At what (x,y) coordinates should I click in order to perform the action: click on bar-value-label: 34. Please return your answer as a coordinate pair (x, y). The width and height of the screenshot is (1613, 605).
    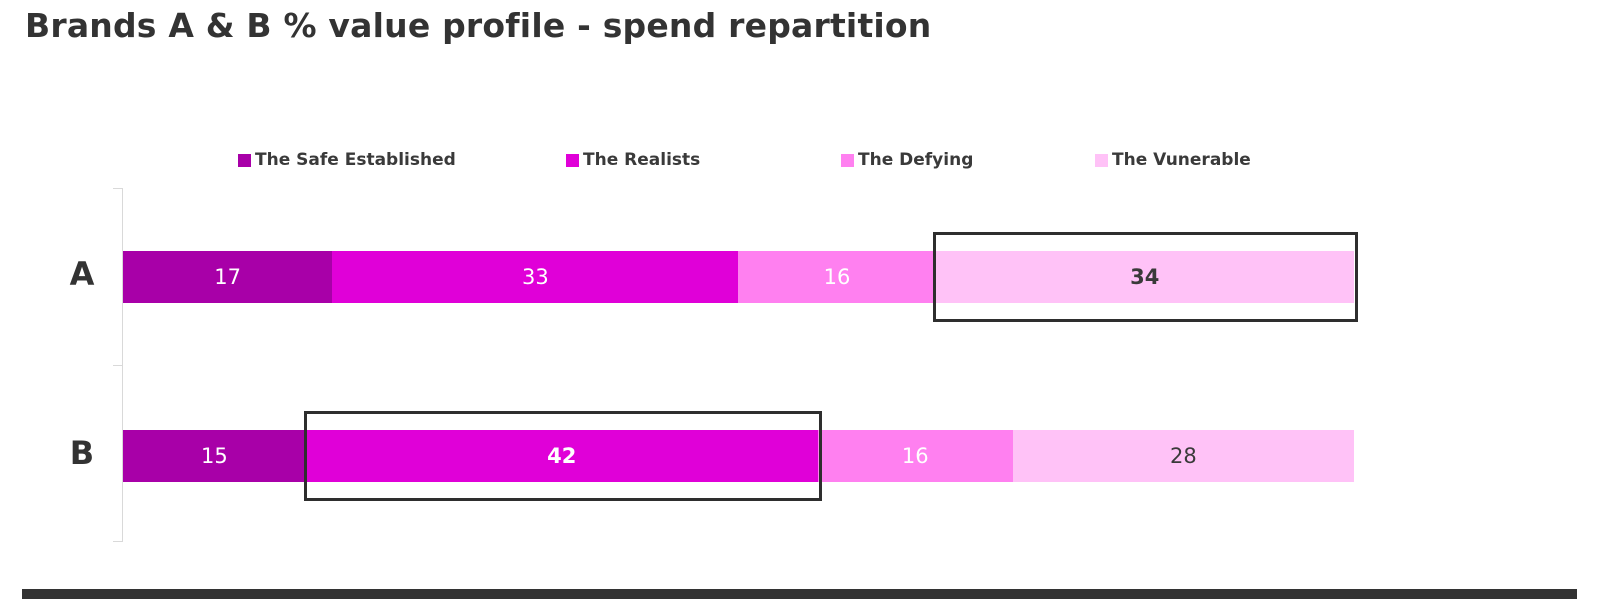
    Looking at the image, I should click on (1145, 276).